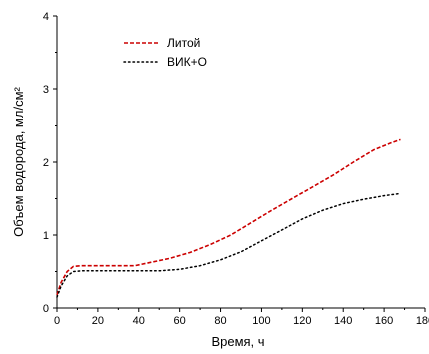  I want to click on y-tick-label: 2, so click(46, 163).